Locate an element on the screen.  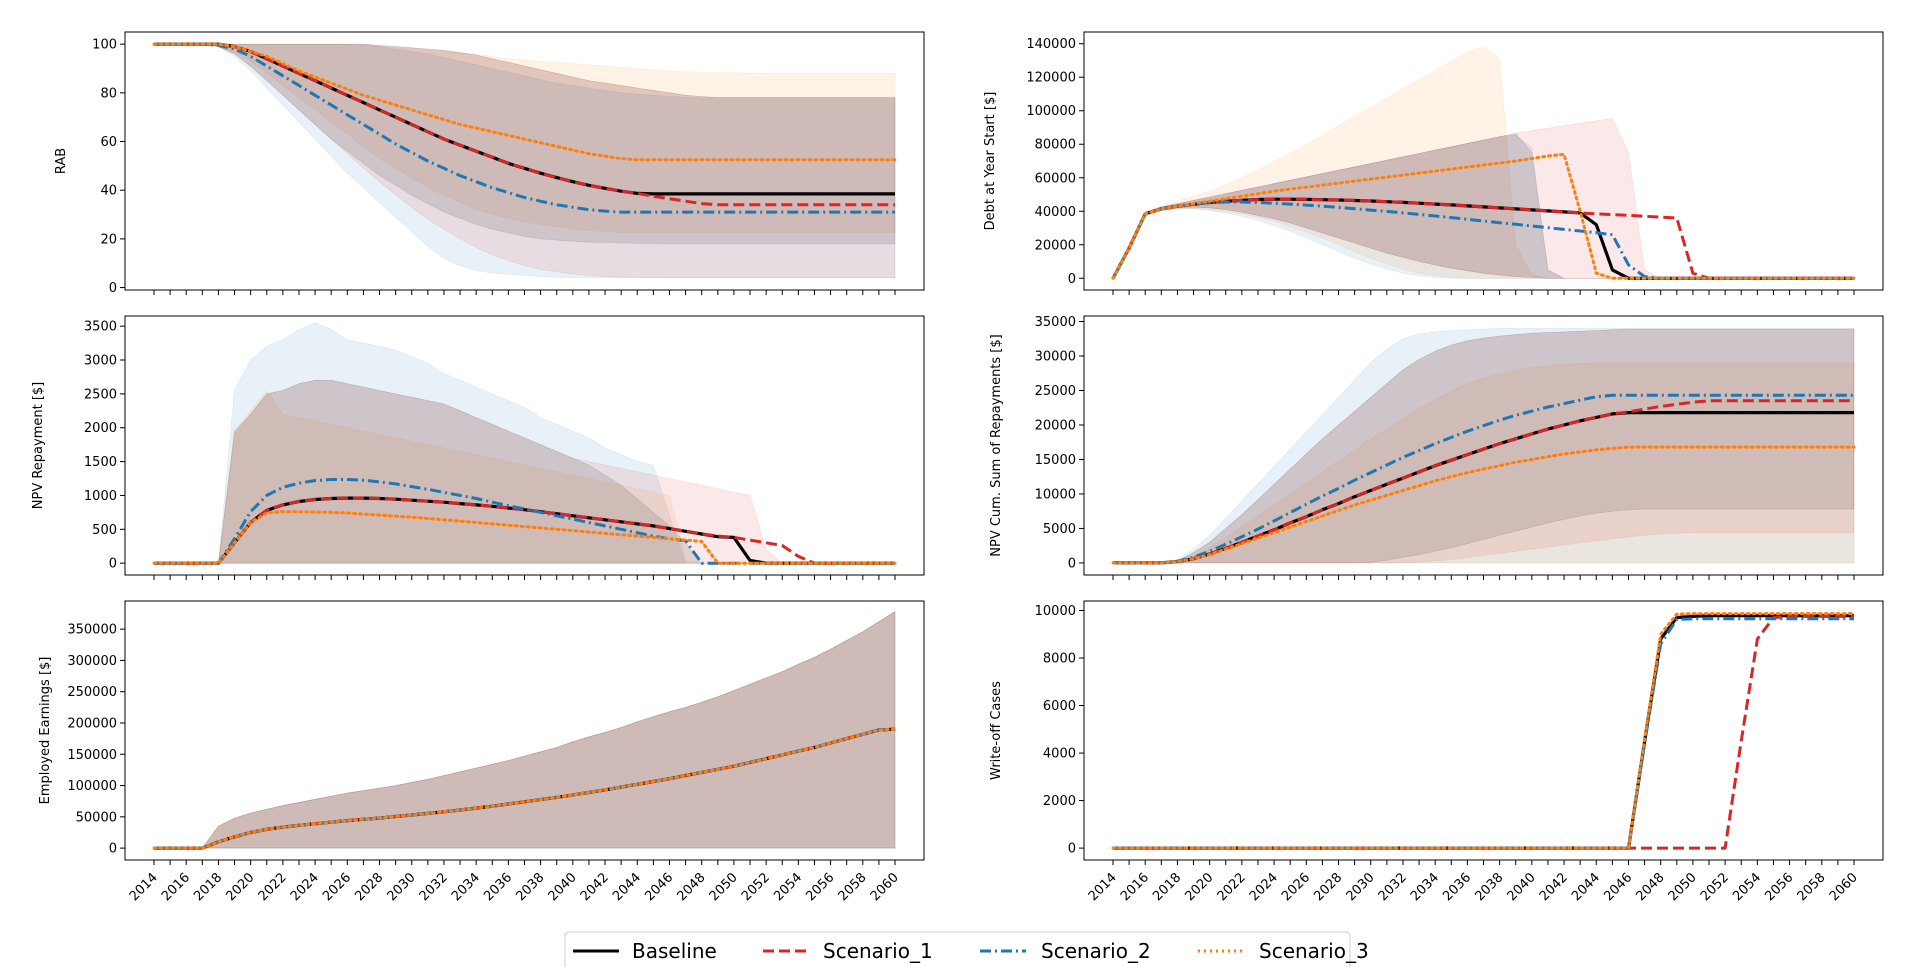
legend-item-baseline: Baseline is located at coordinates (645, 951).